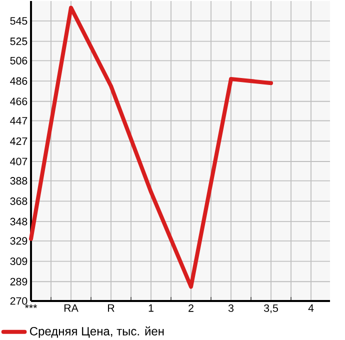 Image resolution: width=345 pixels, height=340 pixels. I want to click on y-tick-label: 329, so click(19, 241).